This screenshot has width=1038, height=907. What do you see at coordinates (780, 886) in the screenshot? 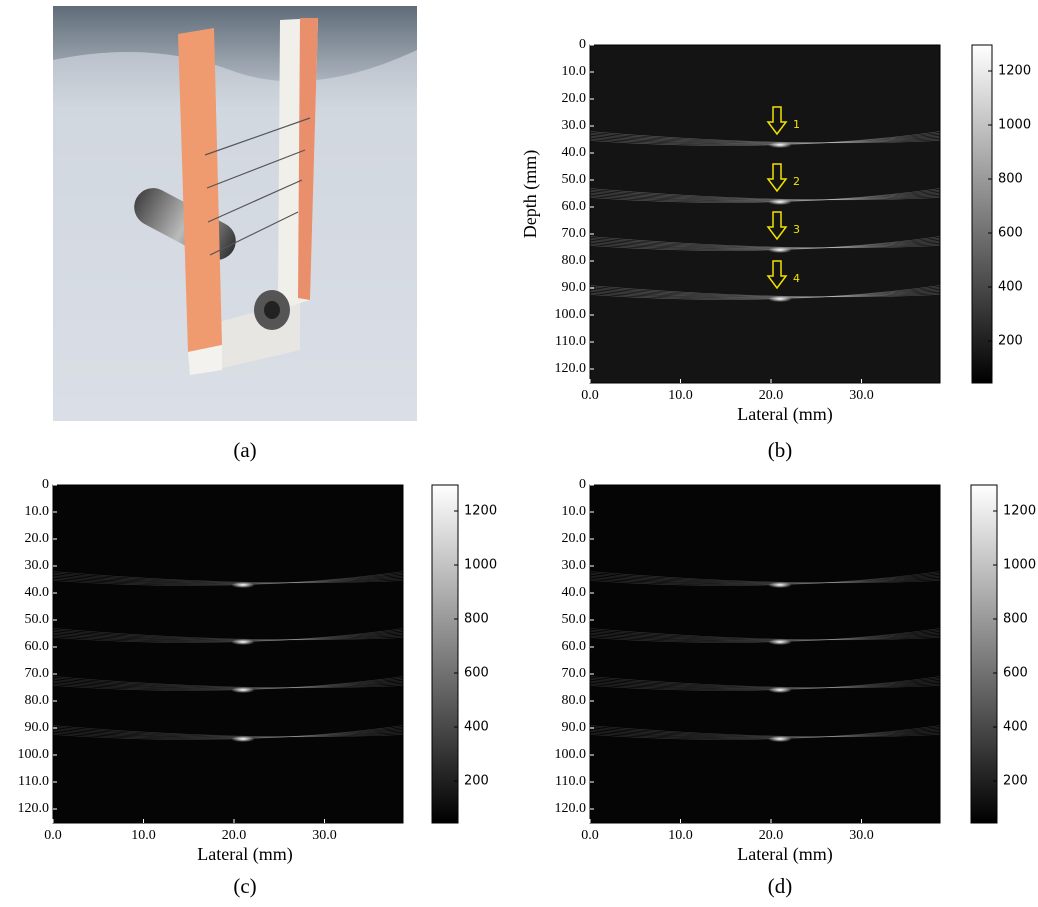
I see `panel-caption: (d)` at bounding box center [780, 886].